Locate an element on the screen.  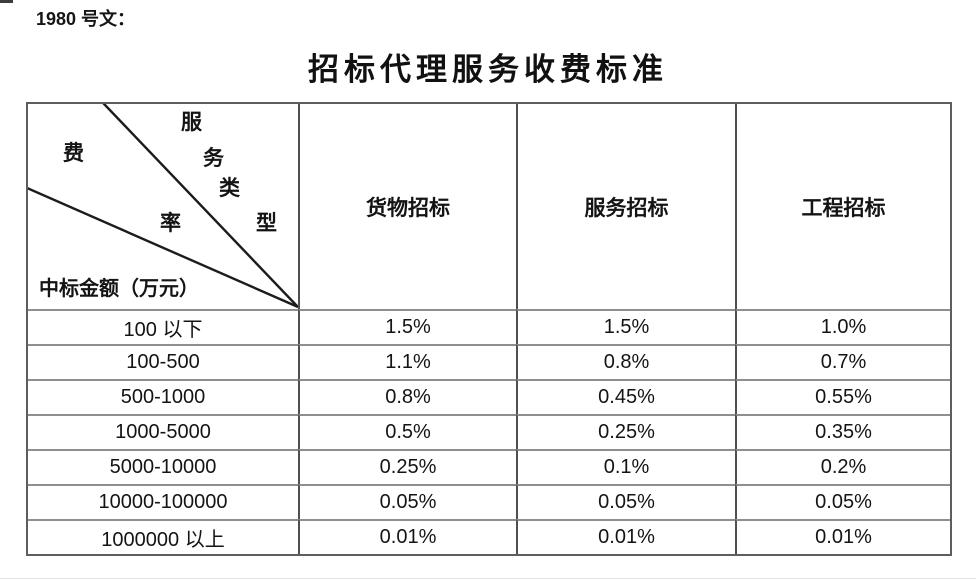
diag-char-service-4: 型 is located at coordinates (266, 223).